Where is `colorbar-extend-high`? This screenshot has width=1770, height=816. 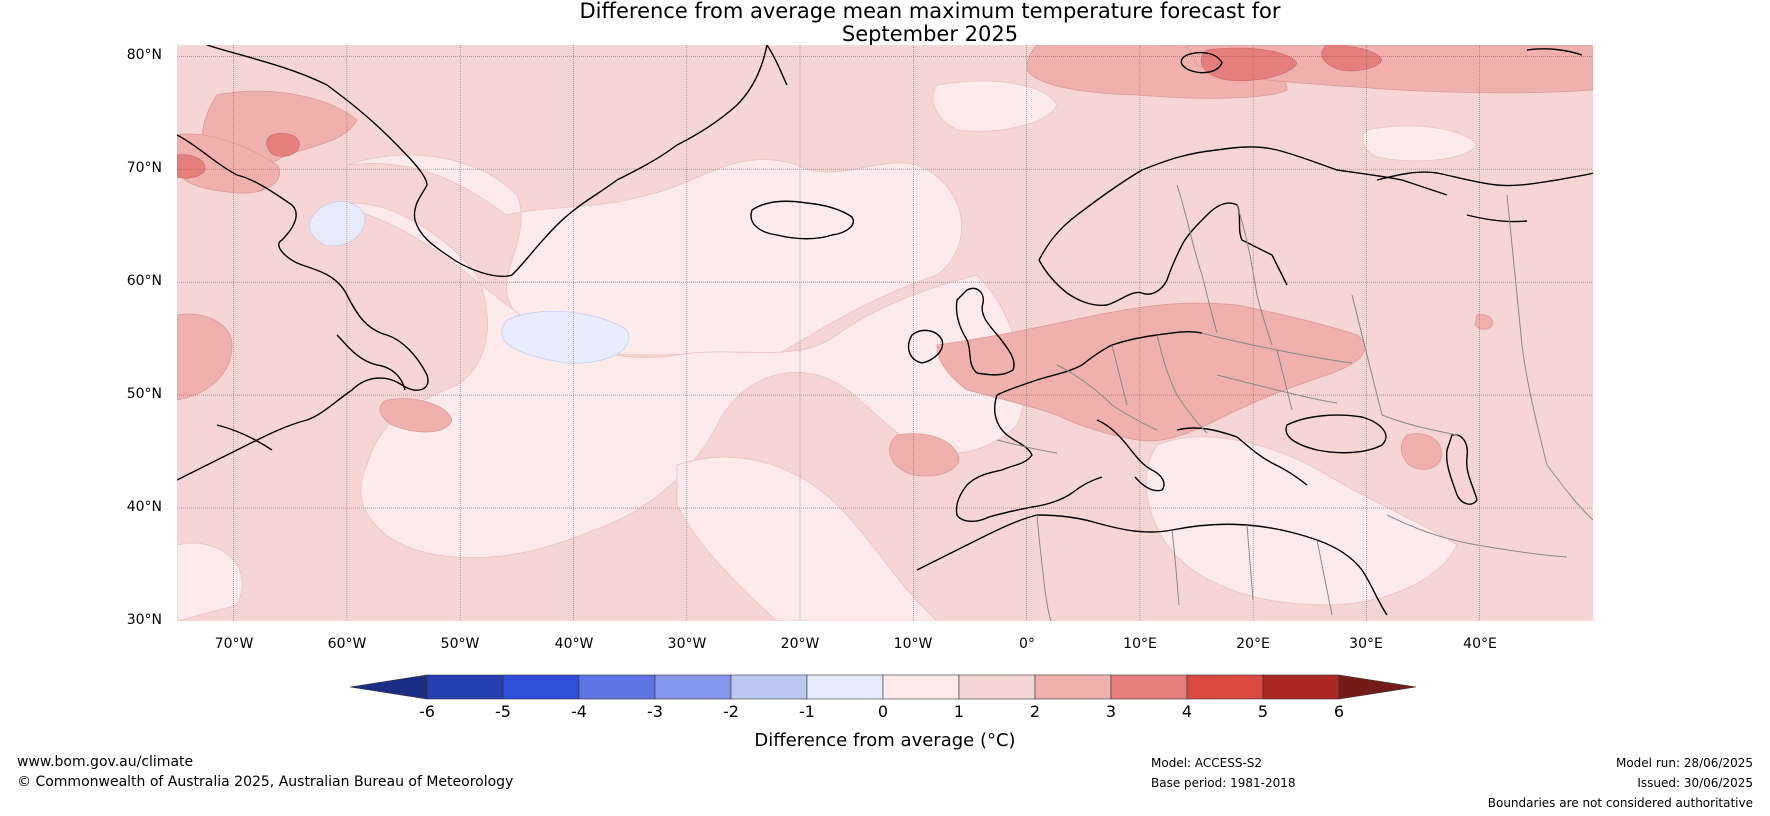
colorbar-extend-high is located at coordinates (1377, 687).